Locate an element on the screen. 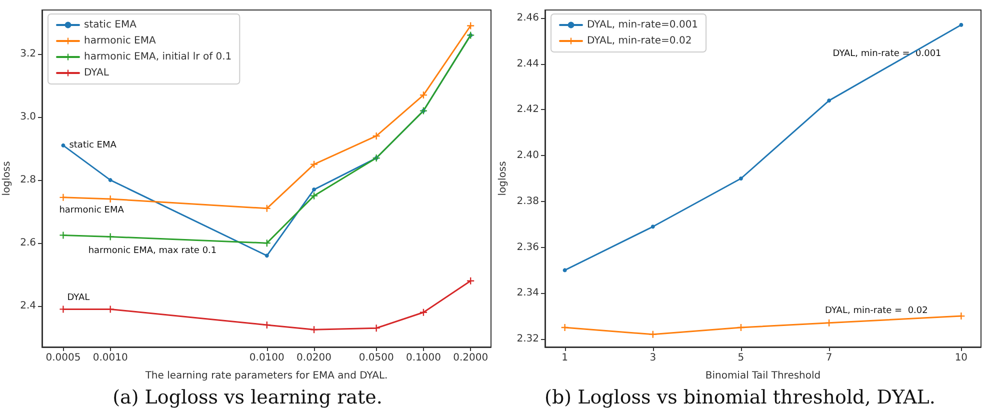 This screenshot has width=985, height=415. text: (b) Logloss vs binomial threshold, DYAL. is located at coordinates (740, 397).